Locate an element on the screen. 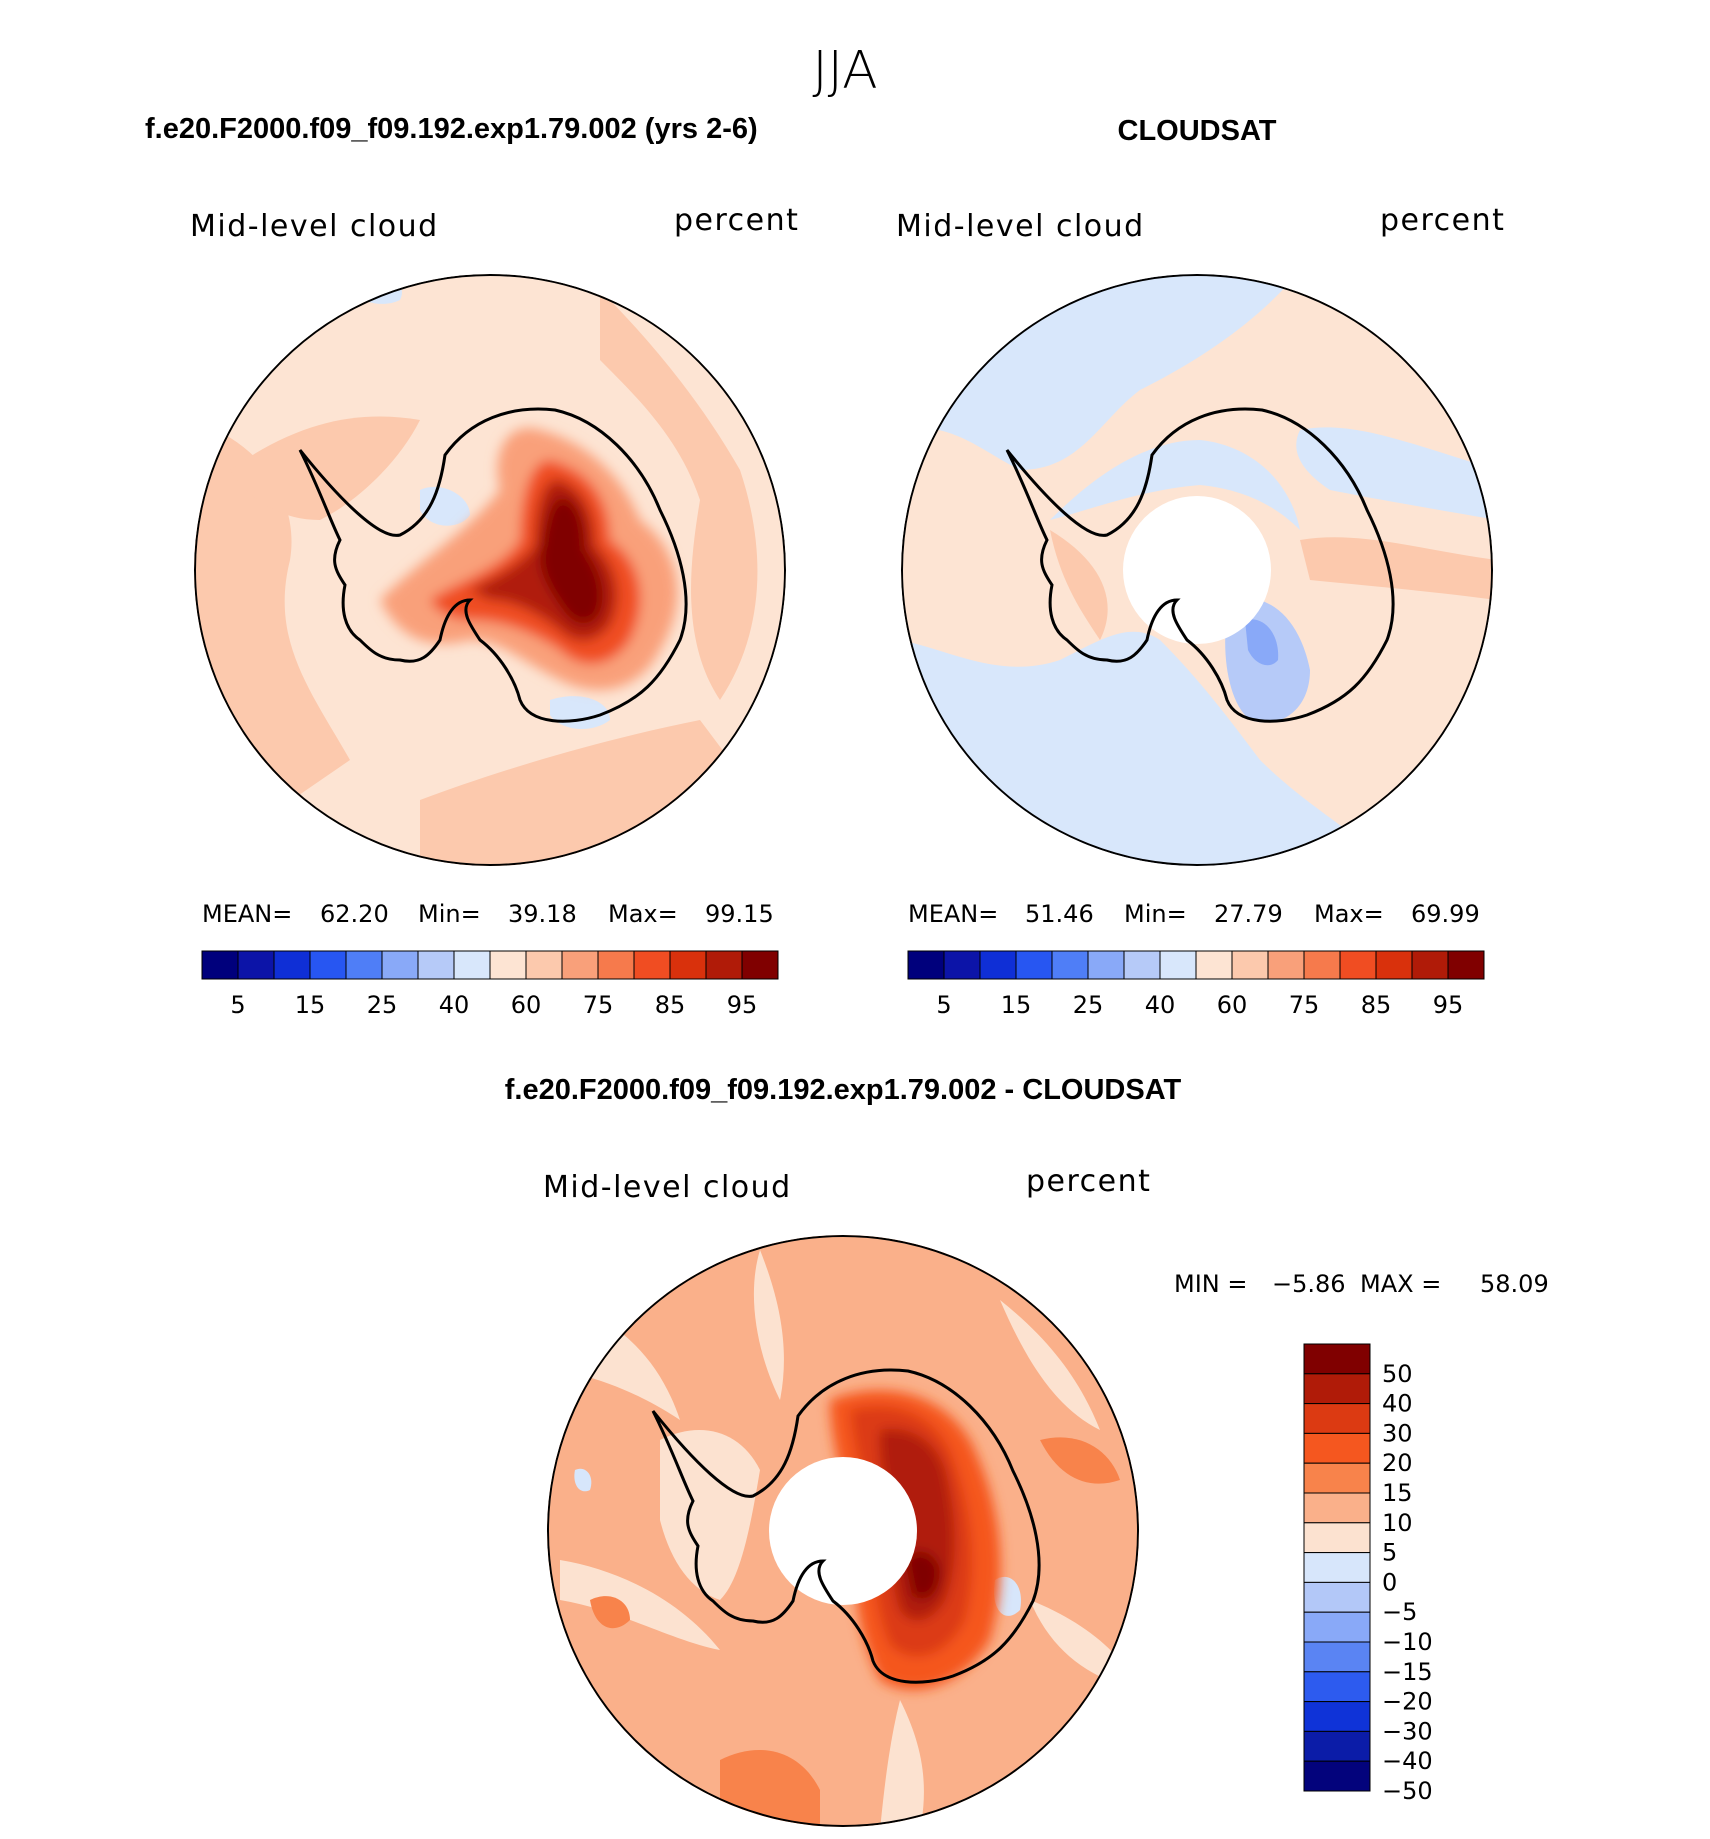 This screenshot has height=1839, width=1710. map-diff-coastline is located at coordinates (846, 1526).